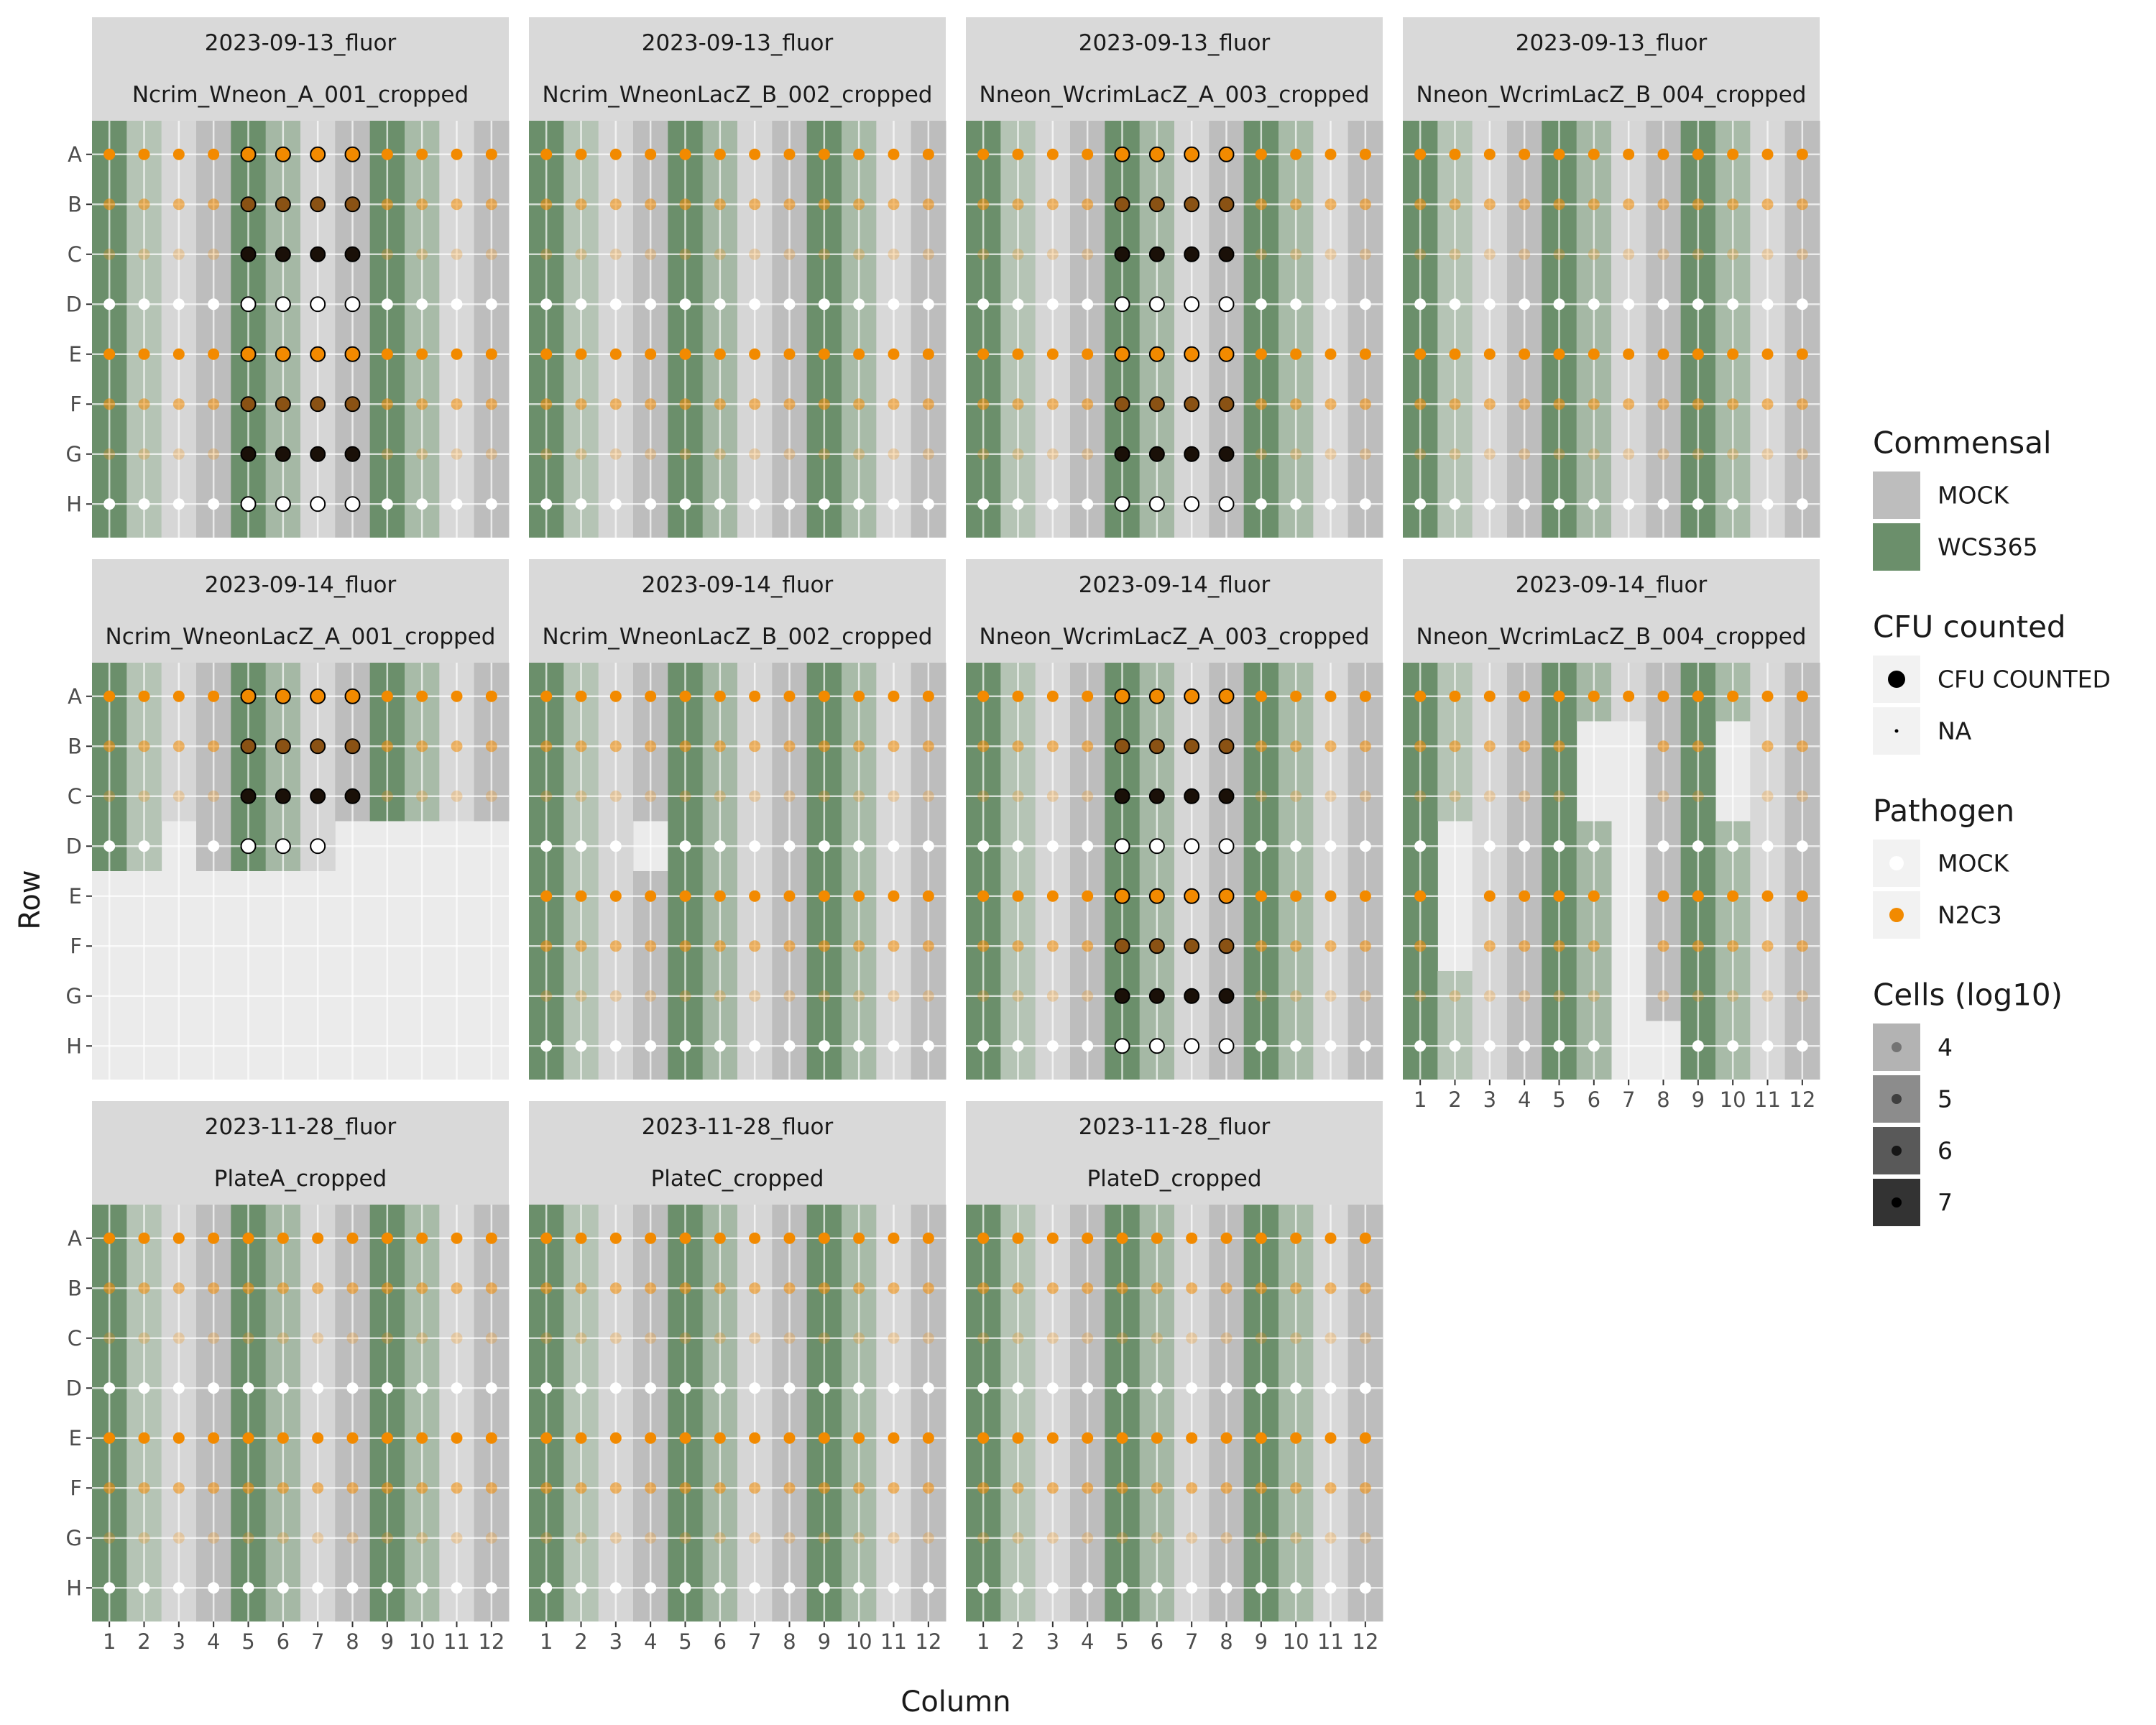 The width and height of the screenshot is (2156, 1725). I want to click on y-tick-label: D, so click(74, 304).